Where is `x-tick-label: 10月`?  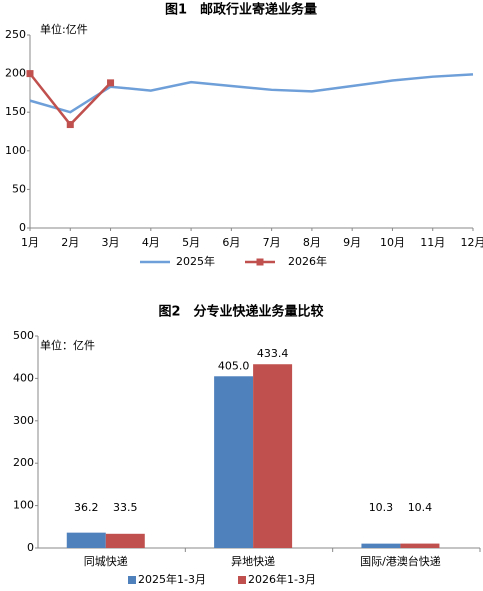 x-tick-label: 10月 is located at coordinates (392, 242).